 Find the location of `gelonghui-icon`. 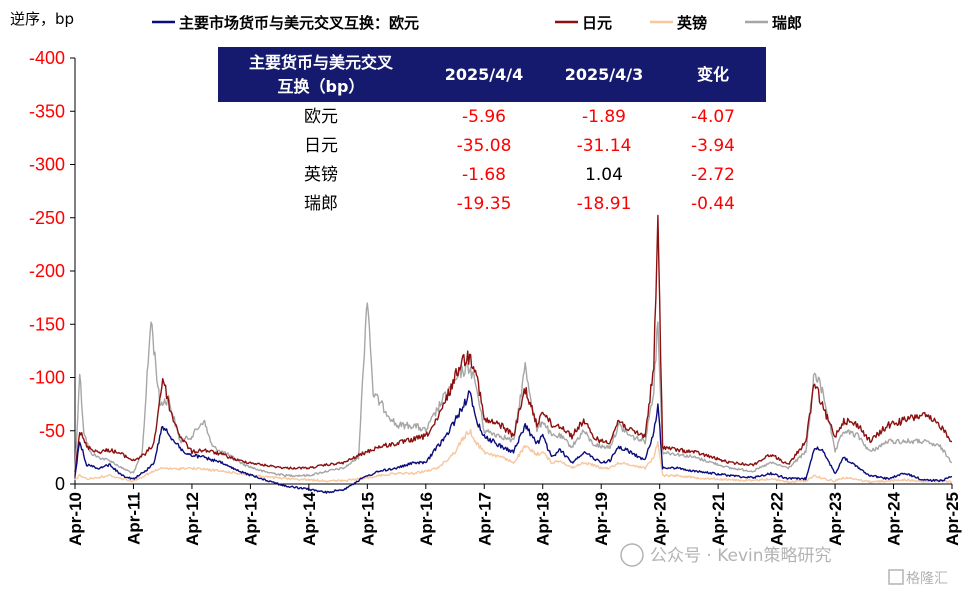

gelonghui-icon is located at coordinates (896, 577).